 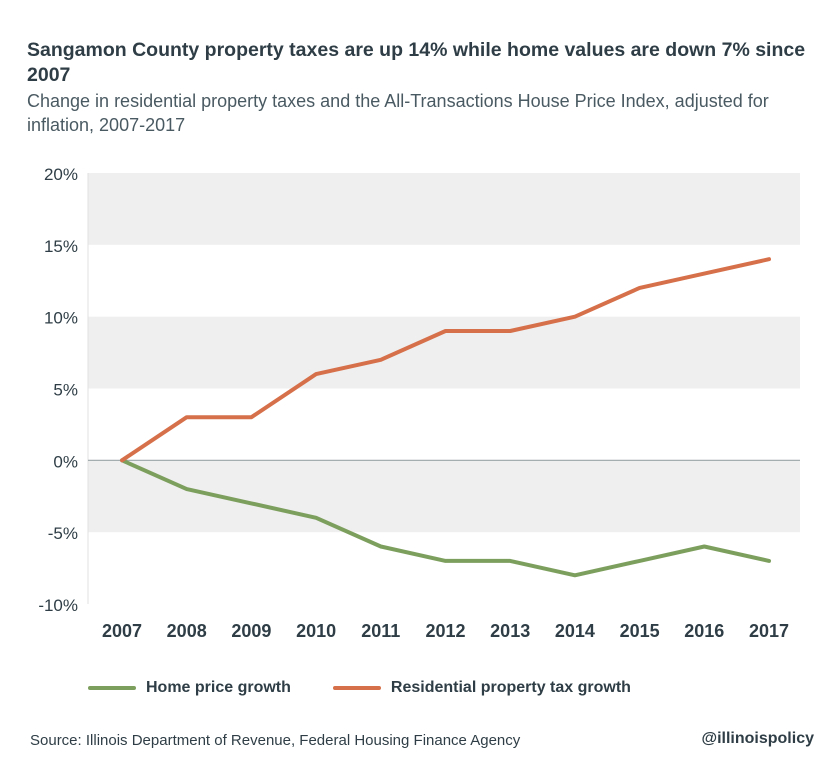 What do you see at coordinates (704, 631) in the screenshot?
I see `x-tick-label: 2016` at bounding box center [704, 631].